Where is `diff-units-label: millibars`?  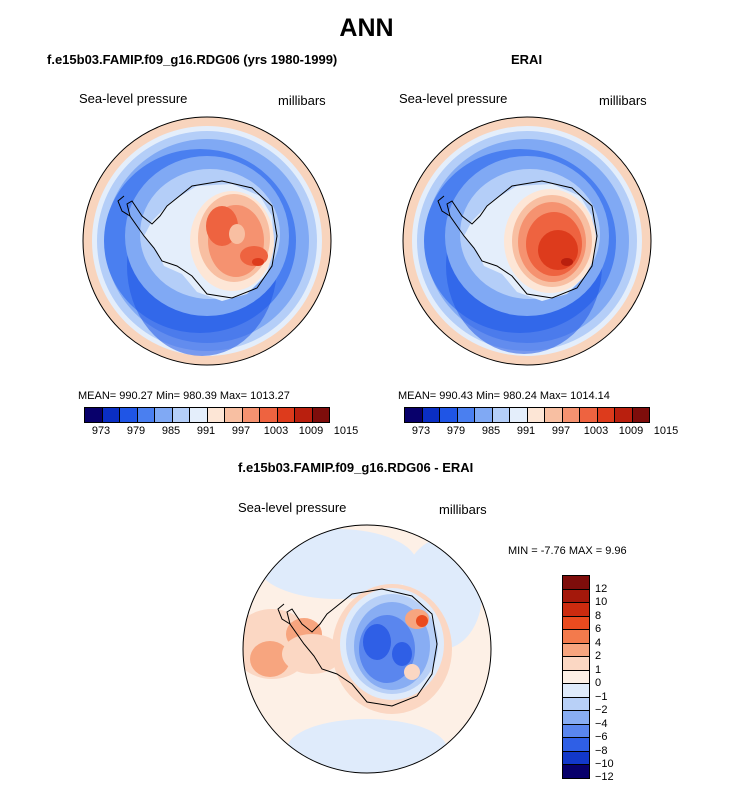
diff-units-label: millibars is located at coordinates (463, 509).